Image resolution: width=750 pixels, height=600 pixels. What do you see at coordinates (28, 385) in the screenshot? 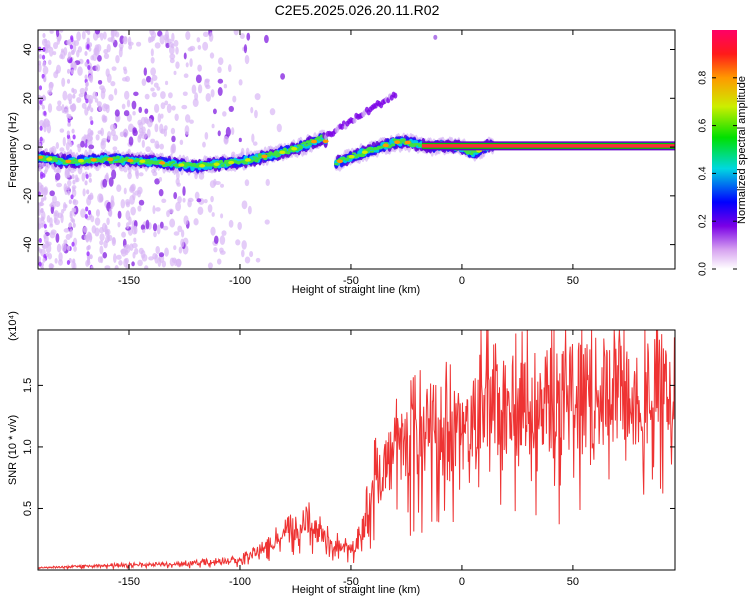
I see `y-tick-label: 1.5` at bounding box center [28, 385].